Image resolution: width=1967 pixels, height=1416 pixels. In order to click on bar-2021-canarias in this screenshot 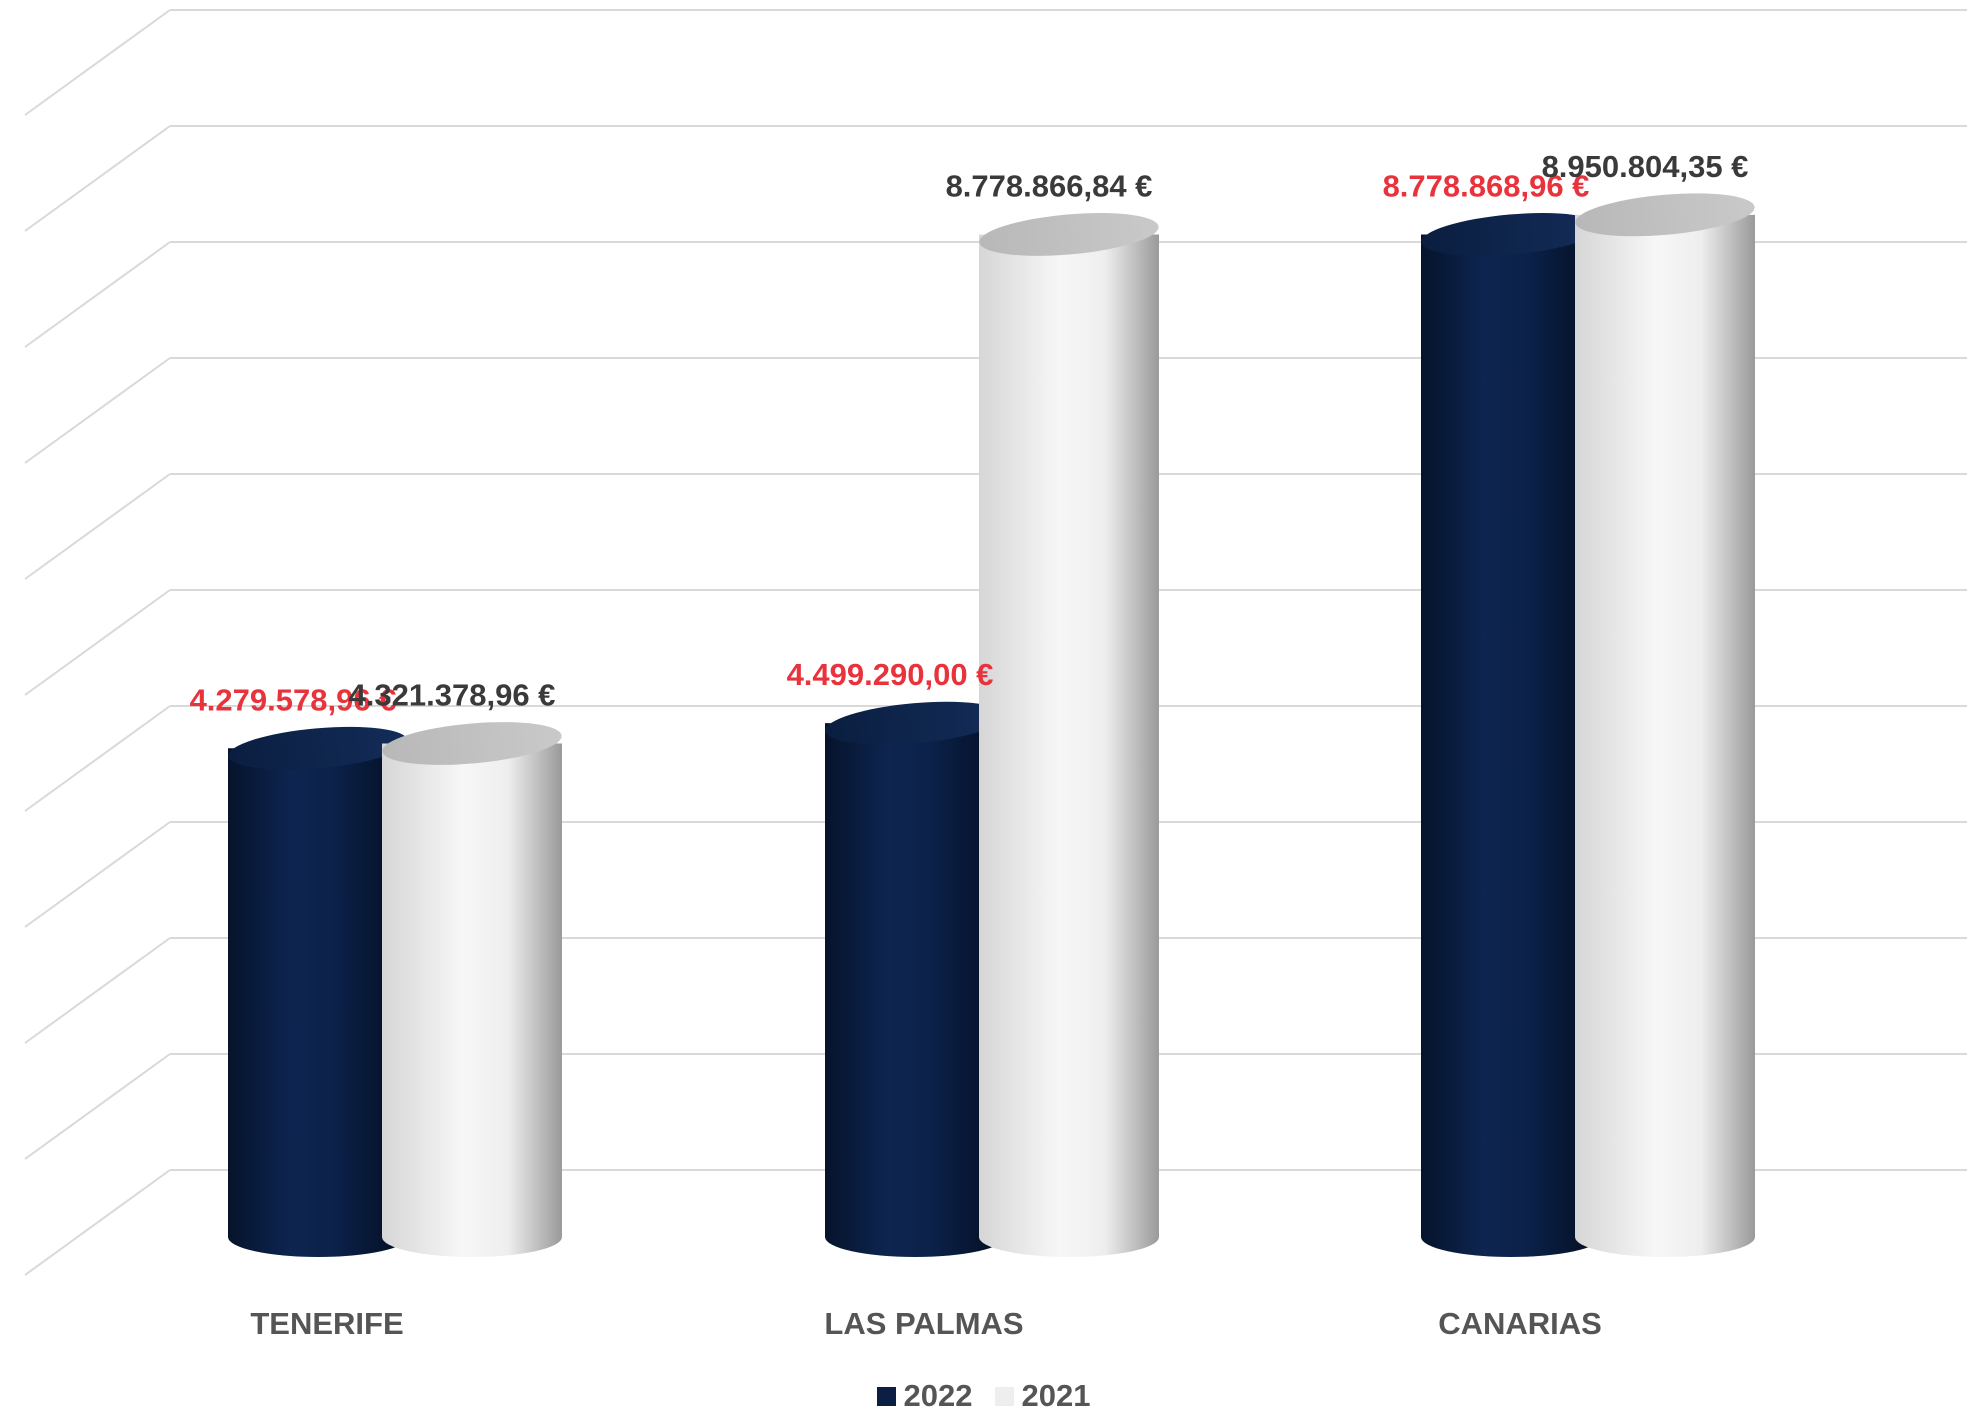, I will do `click(1665, 725)`.